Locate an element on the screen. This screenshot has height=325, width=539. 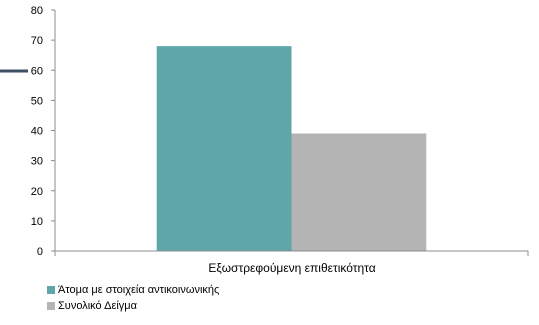
y-tick-label: 30 is located at coordinates (37, 162).